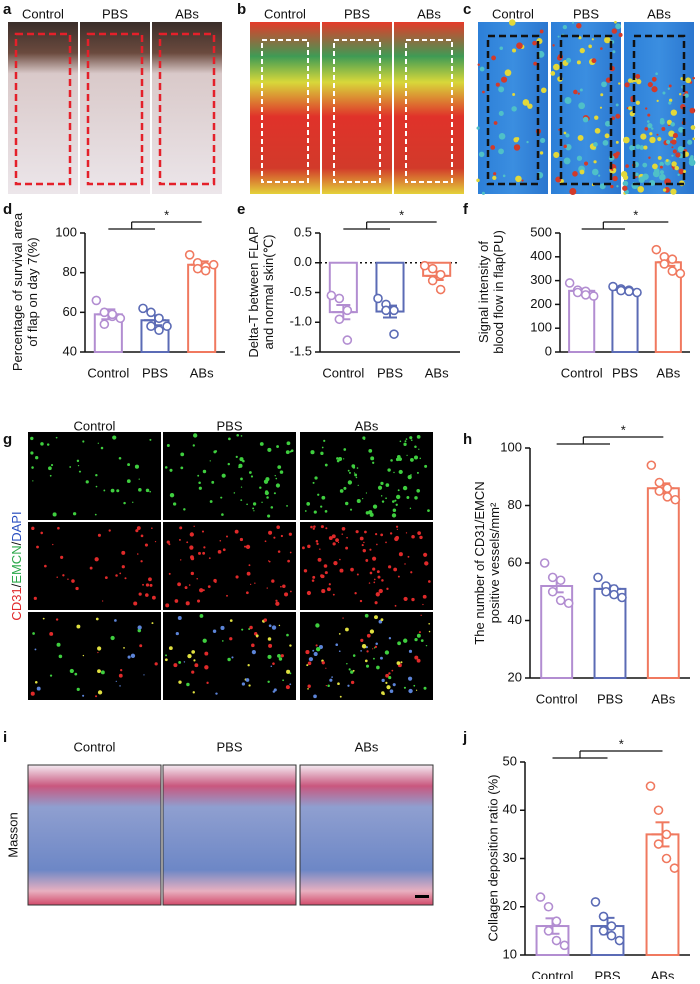 This screenshot has width=700, height=984. I want to click on x-tick-label: PBS, so click(390, 372).